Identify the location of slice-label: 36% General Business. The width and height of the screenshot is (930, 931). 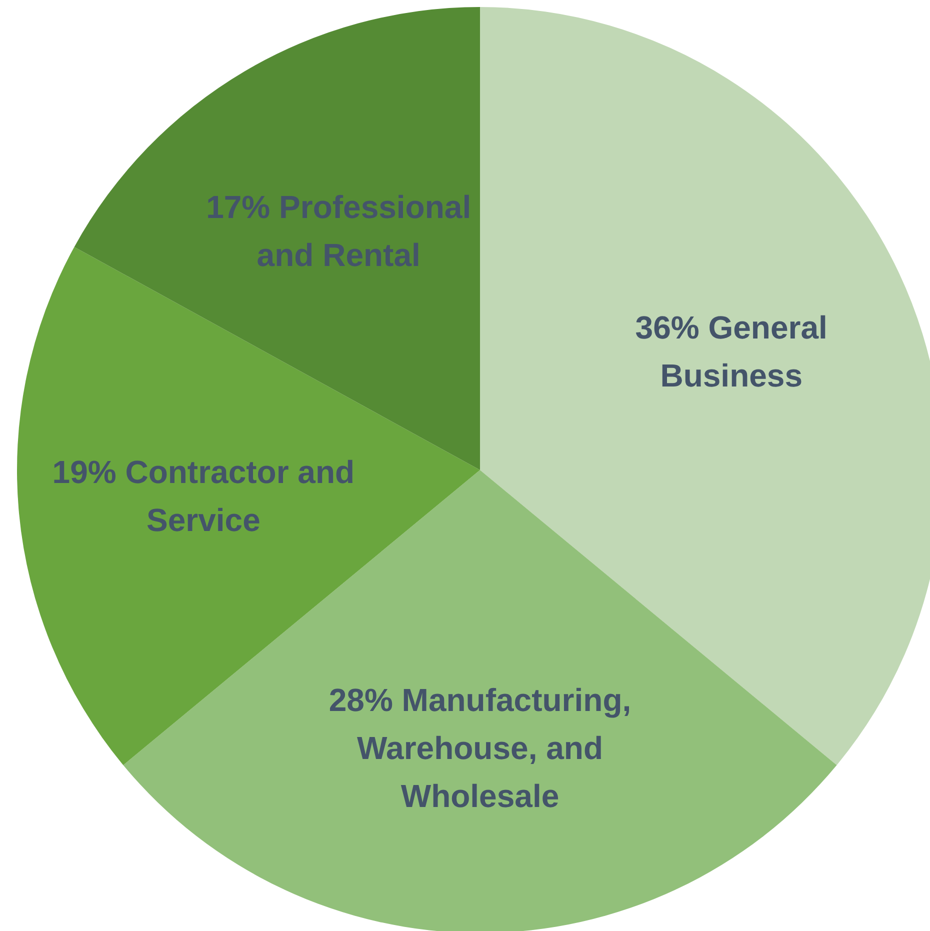
(731, 352).